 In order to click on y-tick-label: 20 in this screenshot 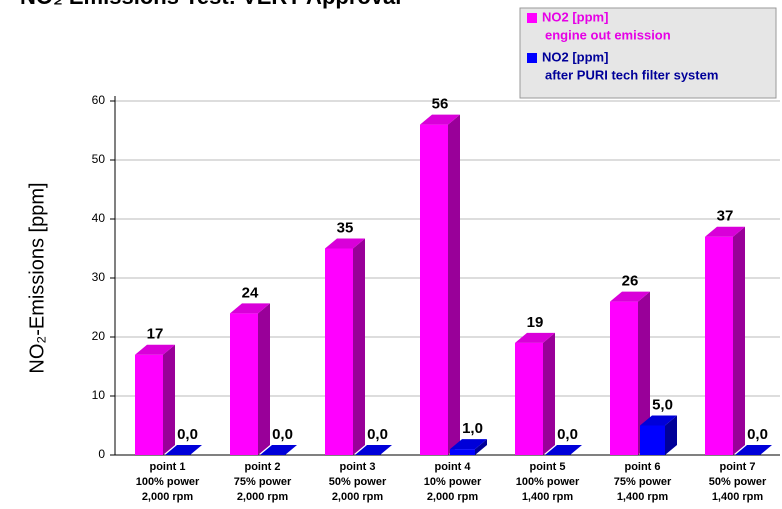, I will do `click(99, 336)`.